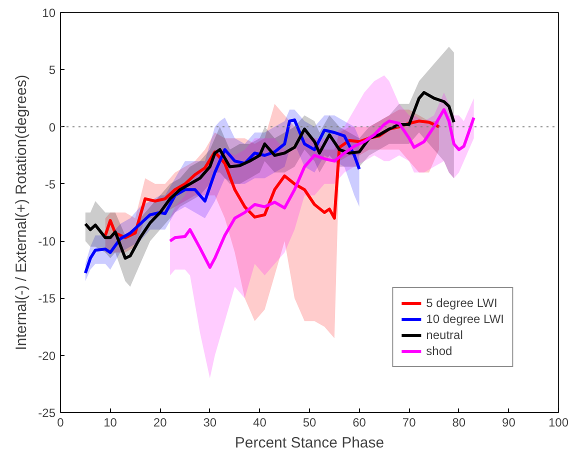 Image resolution: width=573 pixels, height=457 pixels. Describe the element at coordinates (409, 423) in the screenshot. I see `x-tick-label: 70` at that location.